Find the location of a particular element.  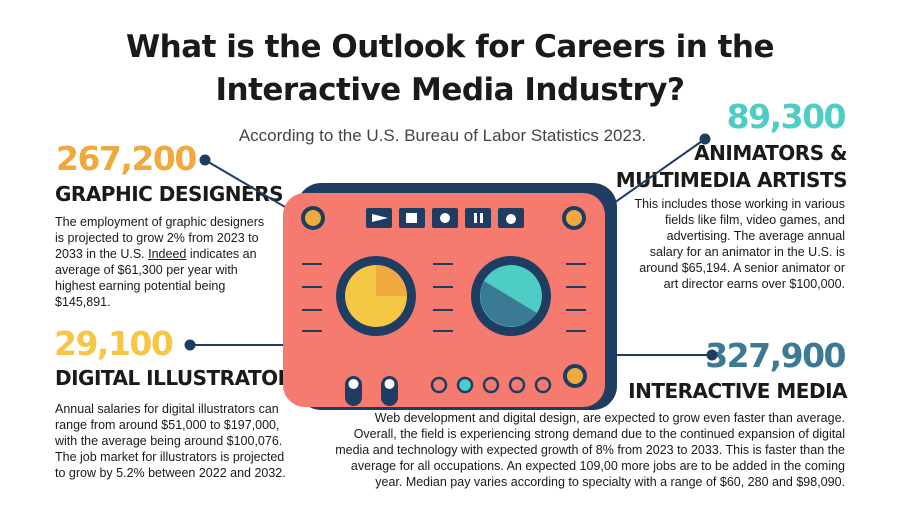

pie-dial is located at coordinates (376, 296).